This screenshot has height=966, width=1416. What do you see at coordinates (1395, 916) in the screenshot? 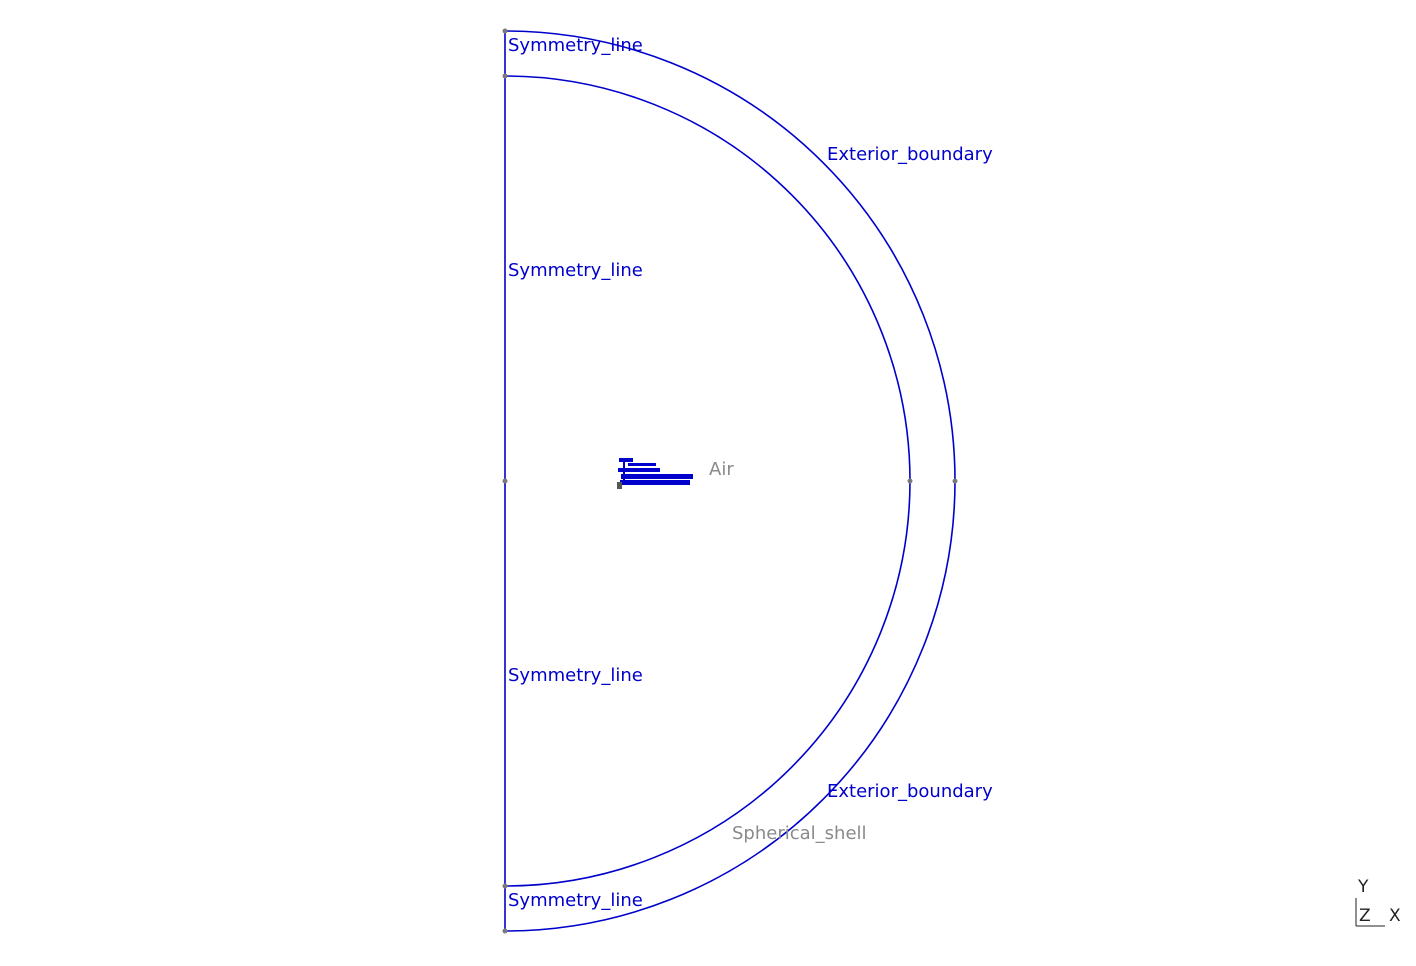
I see `axis-x-label: X` at bounding box center [1395, 916].